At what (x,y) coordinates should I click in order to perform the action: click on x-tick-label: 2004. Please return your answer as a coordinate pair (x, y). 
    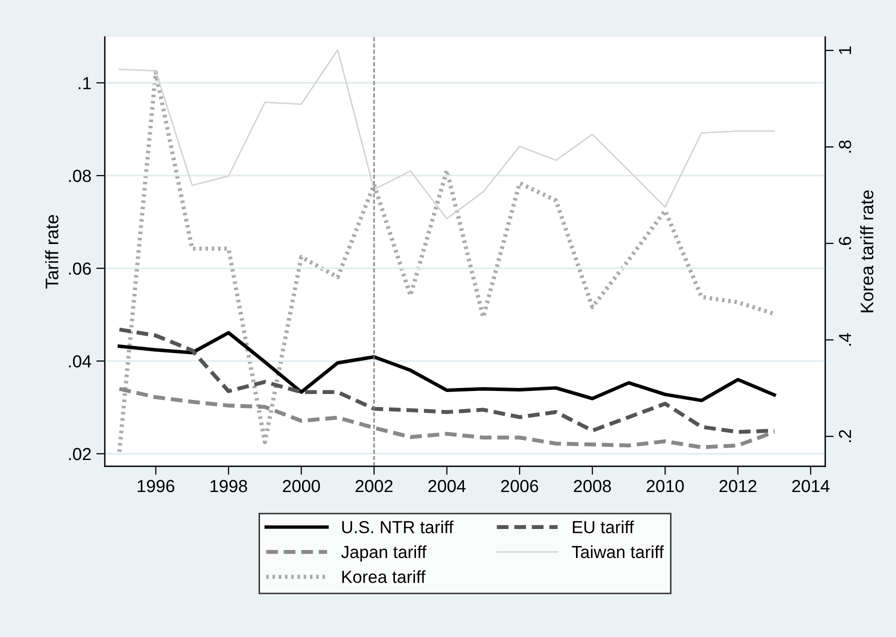
    Looking at the image, I should click on (447, 486).